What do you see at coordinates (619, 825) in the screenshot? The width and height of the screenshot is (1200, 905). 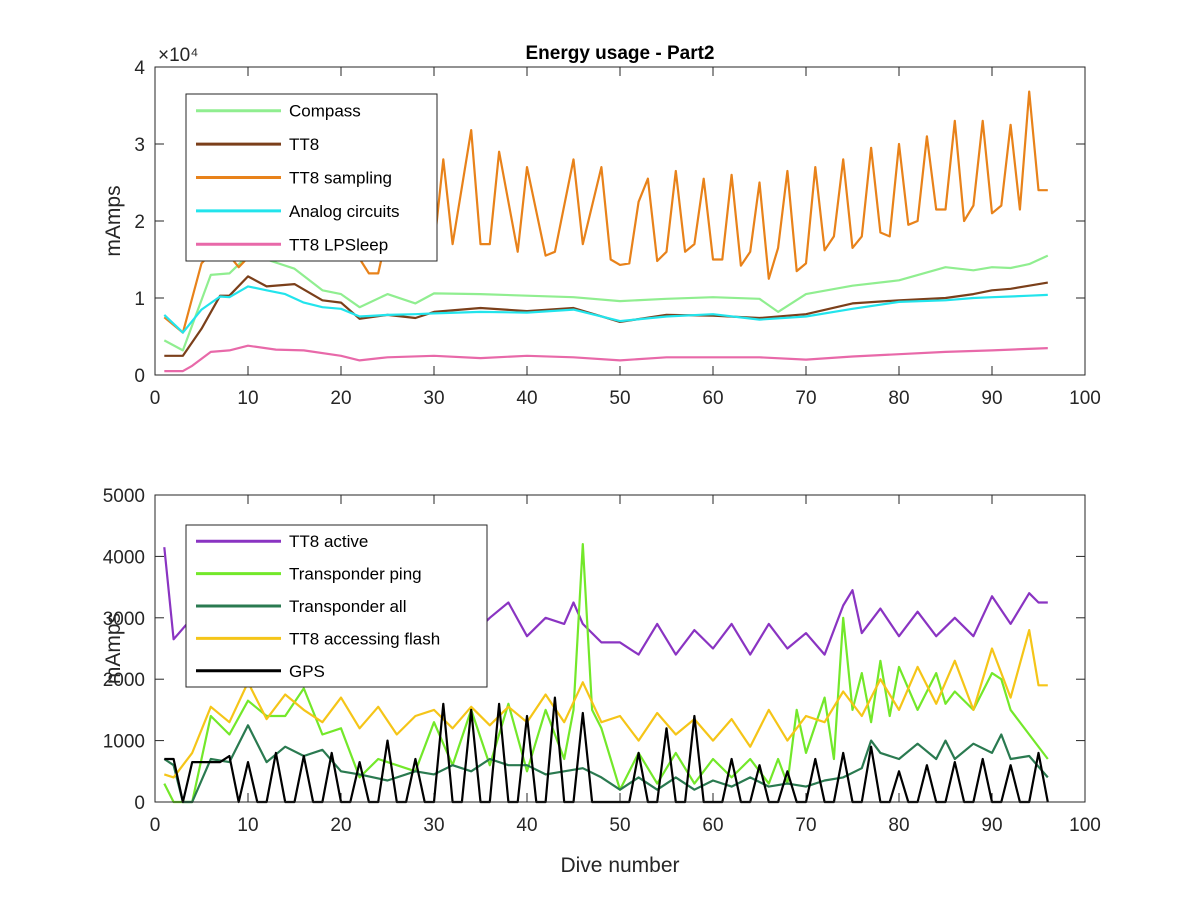 I see `panel2-x-tick-label: 50` at bounding box center [619, 825].